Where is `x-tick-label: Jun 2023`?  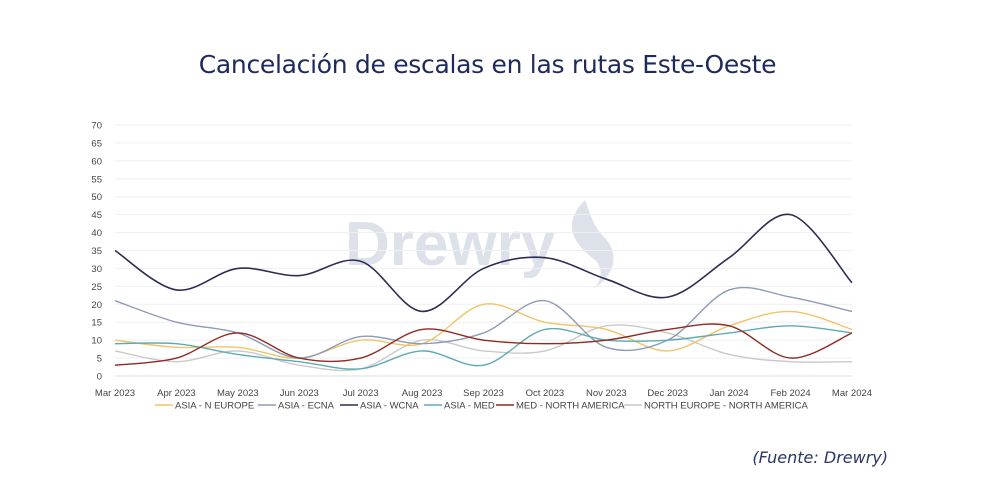
x-tick-label: Jun 2023 is located at coordinates (299, 393).